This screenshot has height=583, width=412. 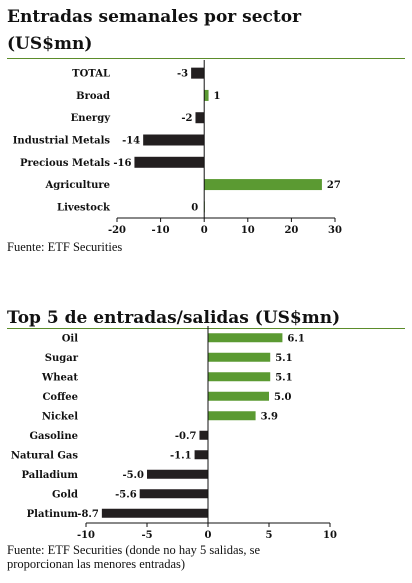 I want to click on chart1-data-label: -2, so click(x=186, y=118).